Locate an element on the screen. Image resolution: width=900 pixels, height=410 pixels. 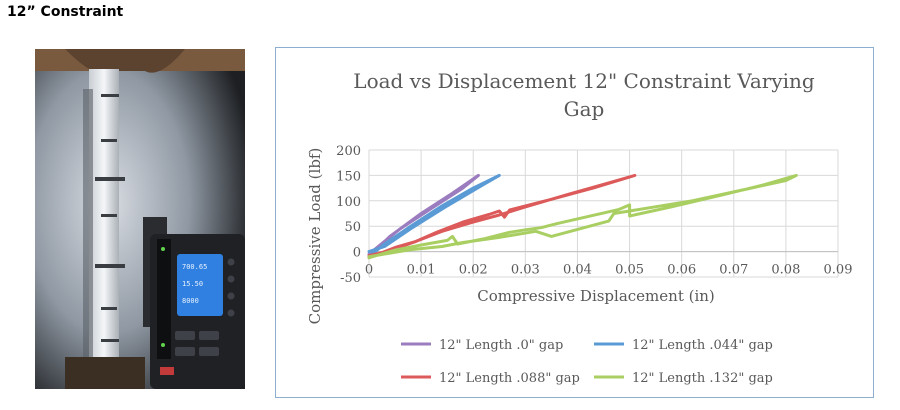
legend-label-2: 12" Length .088" gap is located at coordinates (509, 378).